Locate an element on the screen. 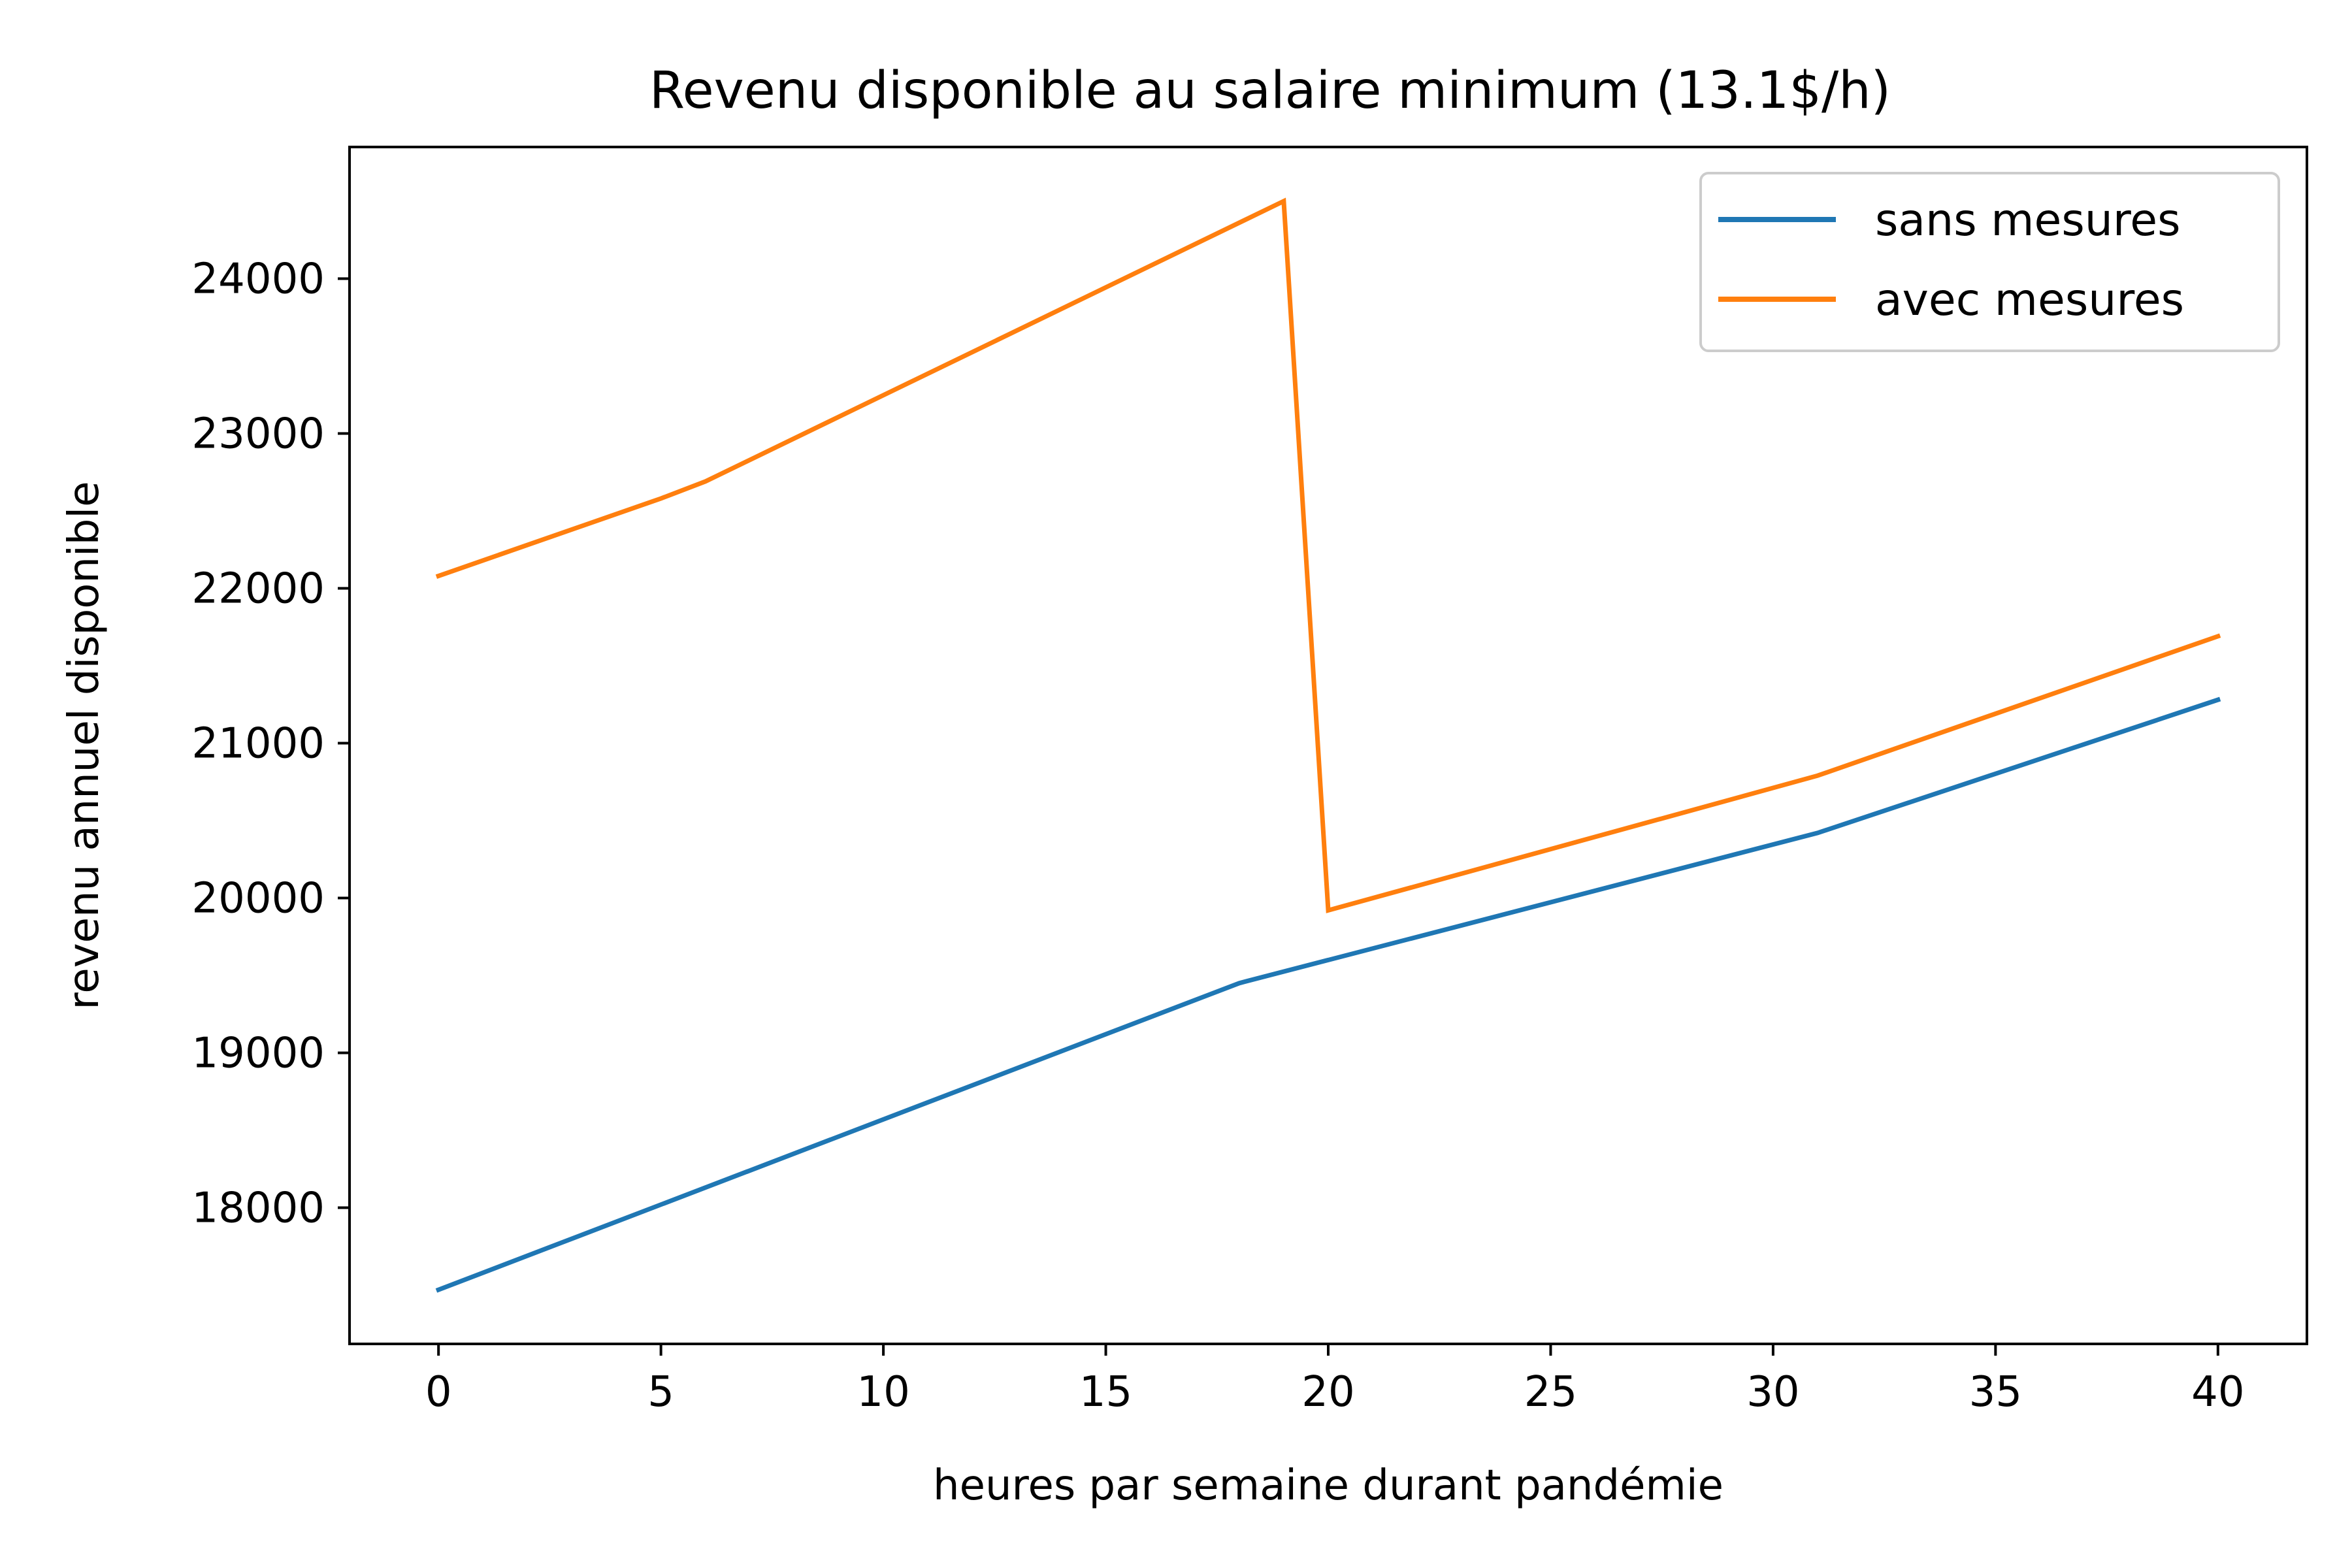  legend-box is located at coordinates (1989, 262).